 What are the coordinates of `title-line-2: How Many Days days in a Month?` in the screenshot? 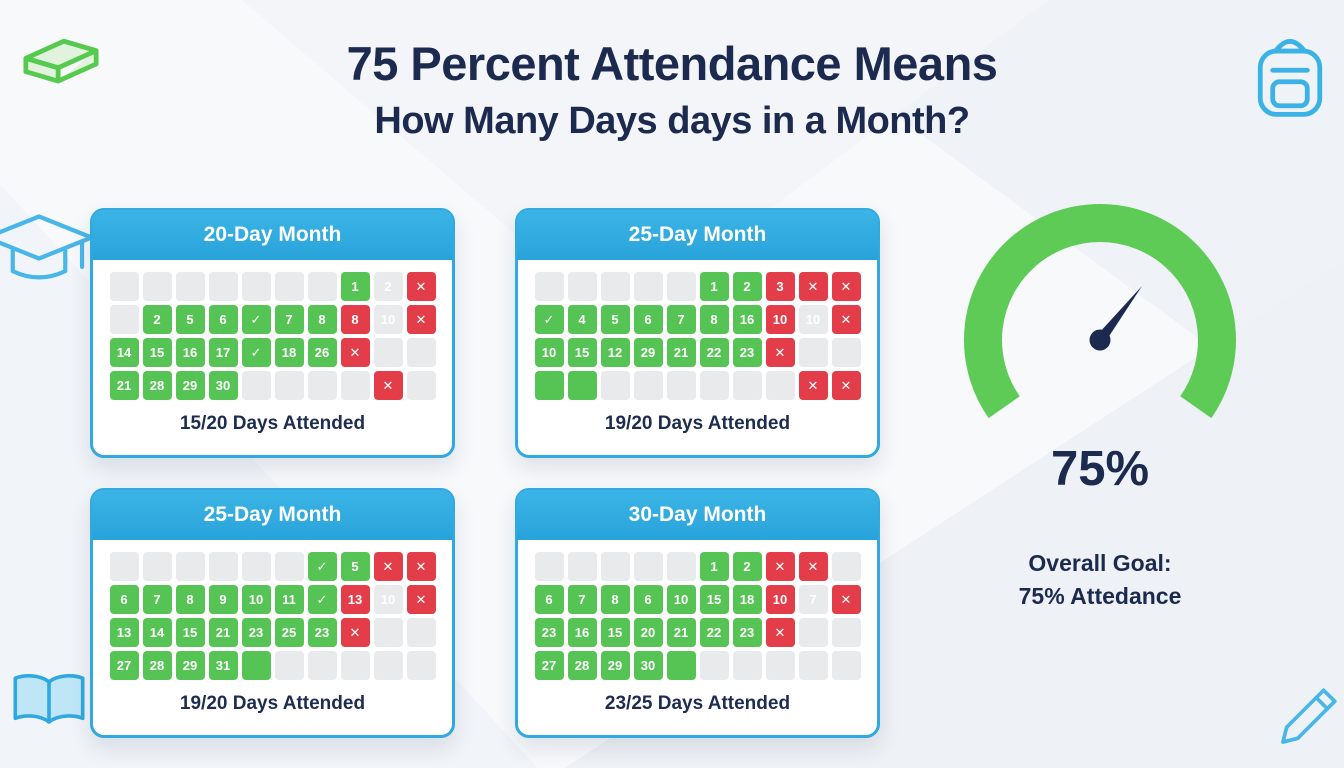 It's located at (672, 121).